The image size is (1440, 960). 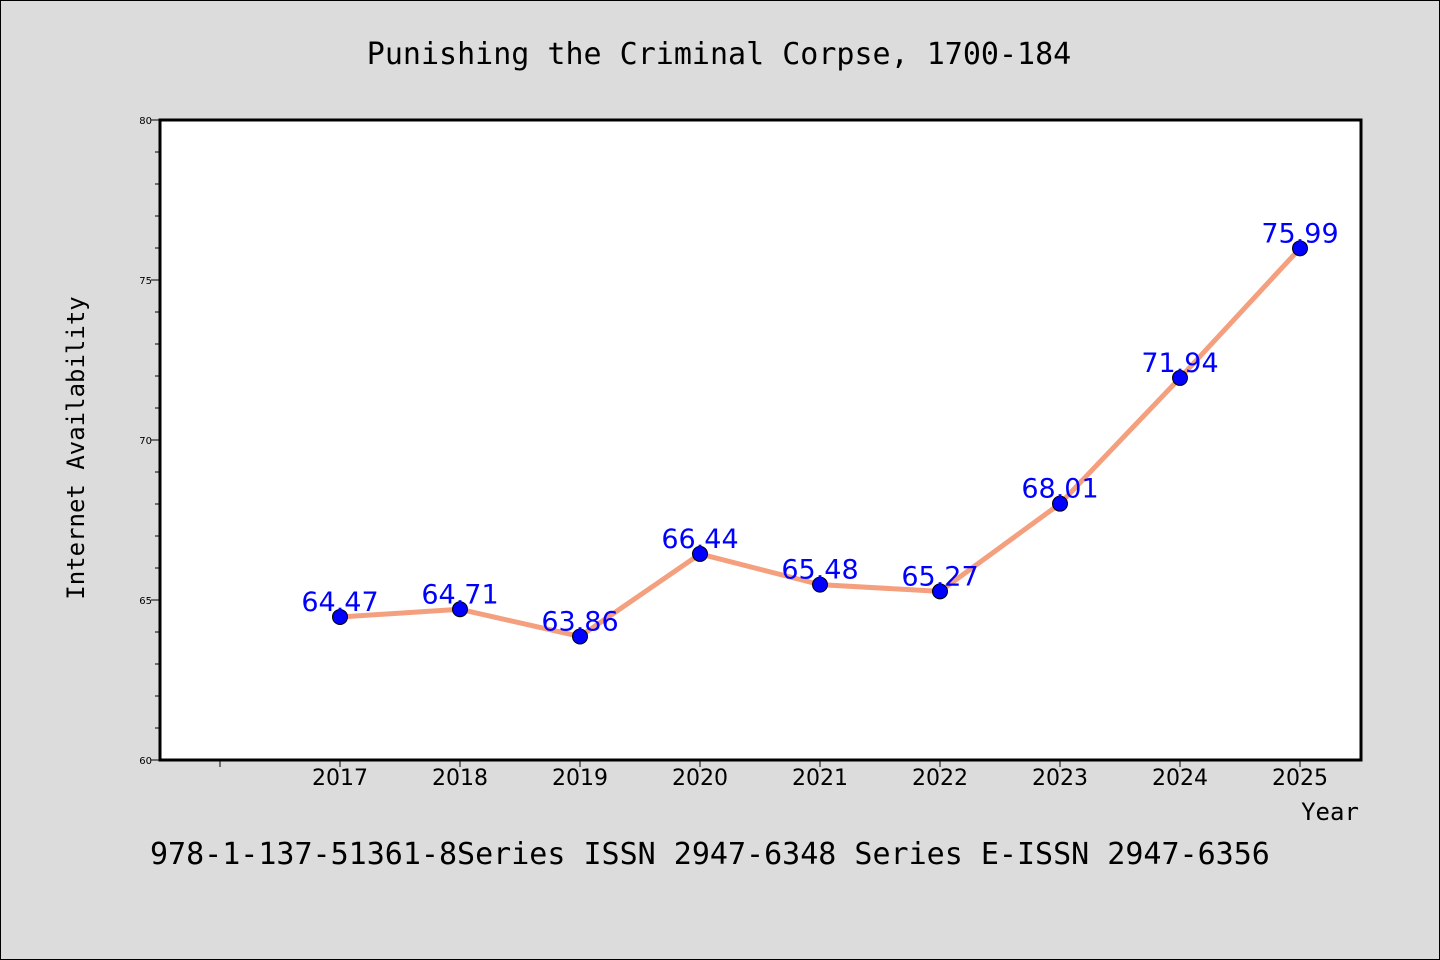 What do you see at coordinates (580, 778) in the screenshot?
I see `x-tick-label: 2019` at bounding box center [580, 778].